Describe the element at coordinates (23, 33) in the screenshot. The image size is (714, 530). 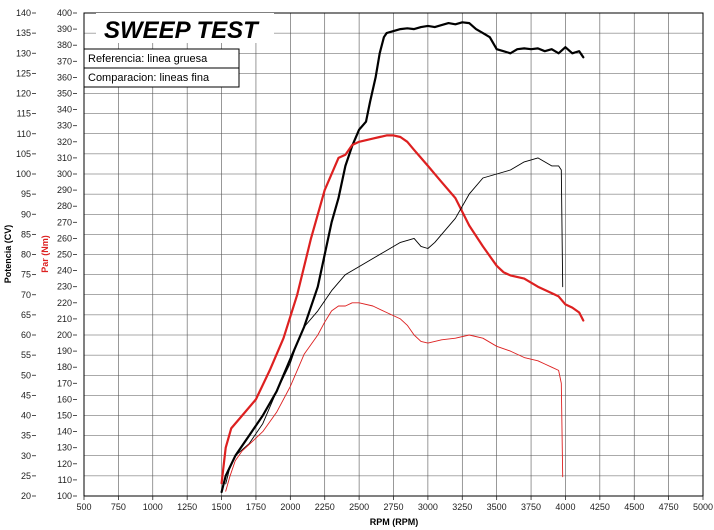
I see `left-tick-label: 135` at that location.